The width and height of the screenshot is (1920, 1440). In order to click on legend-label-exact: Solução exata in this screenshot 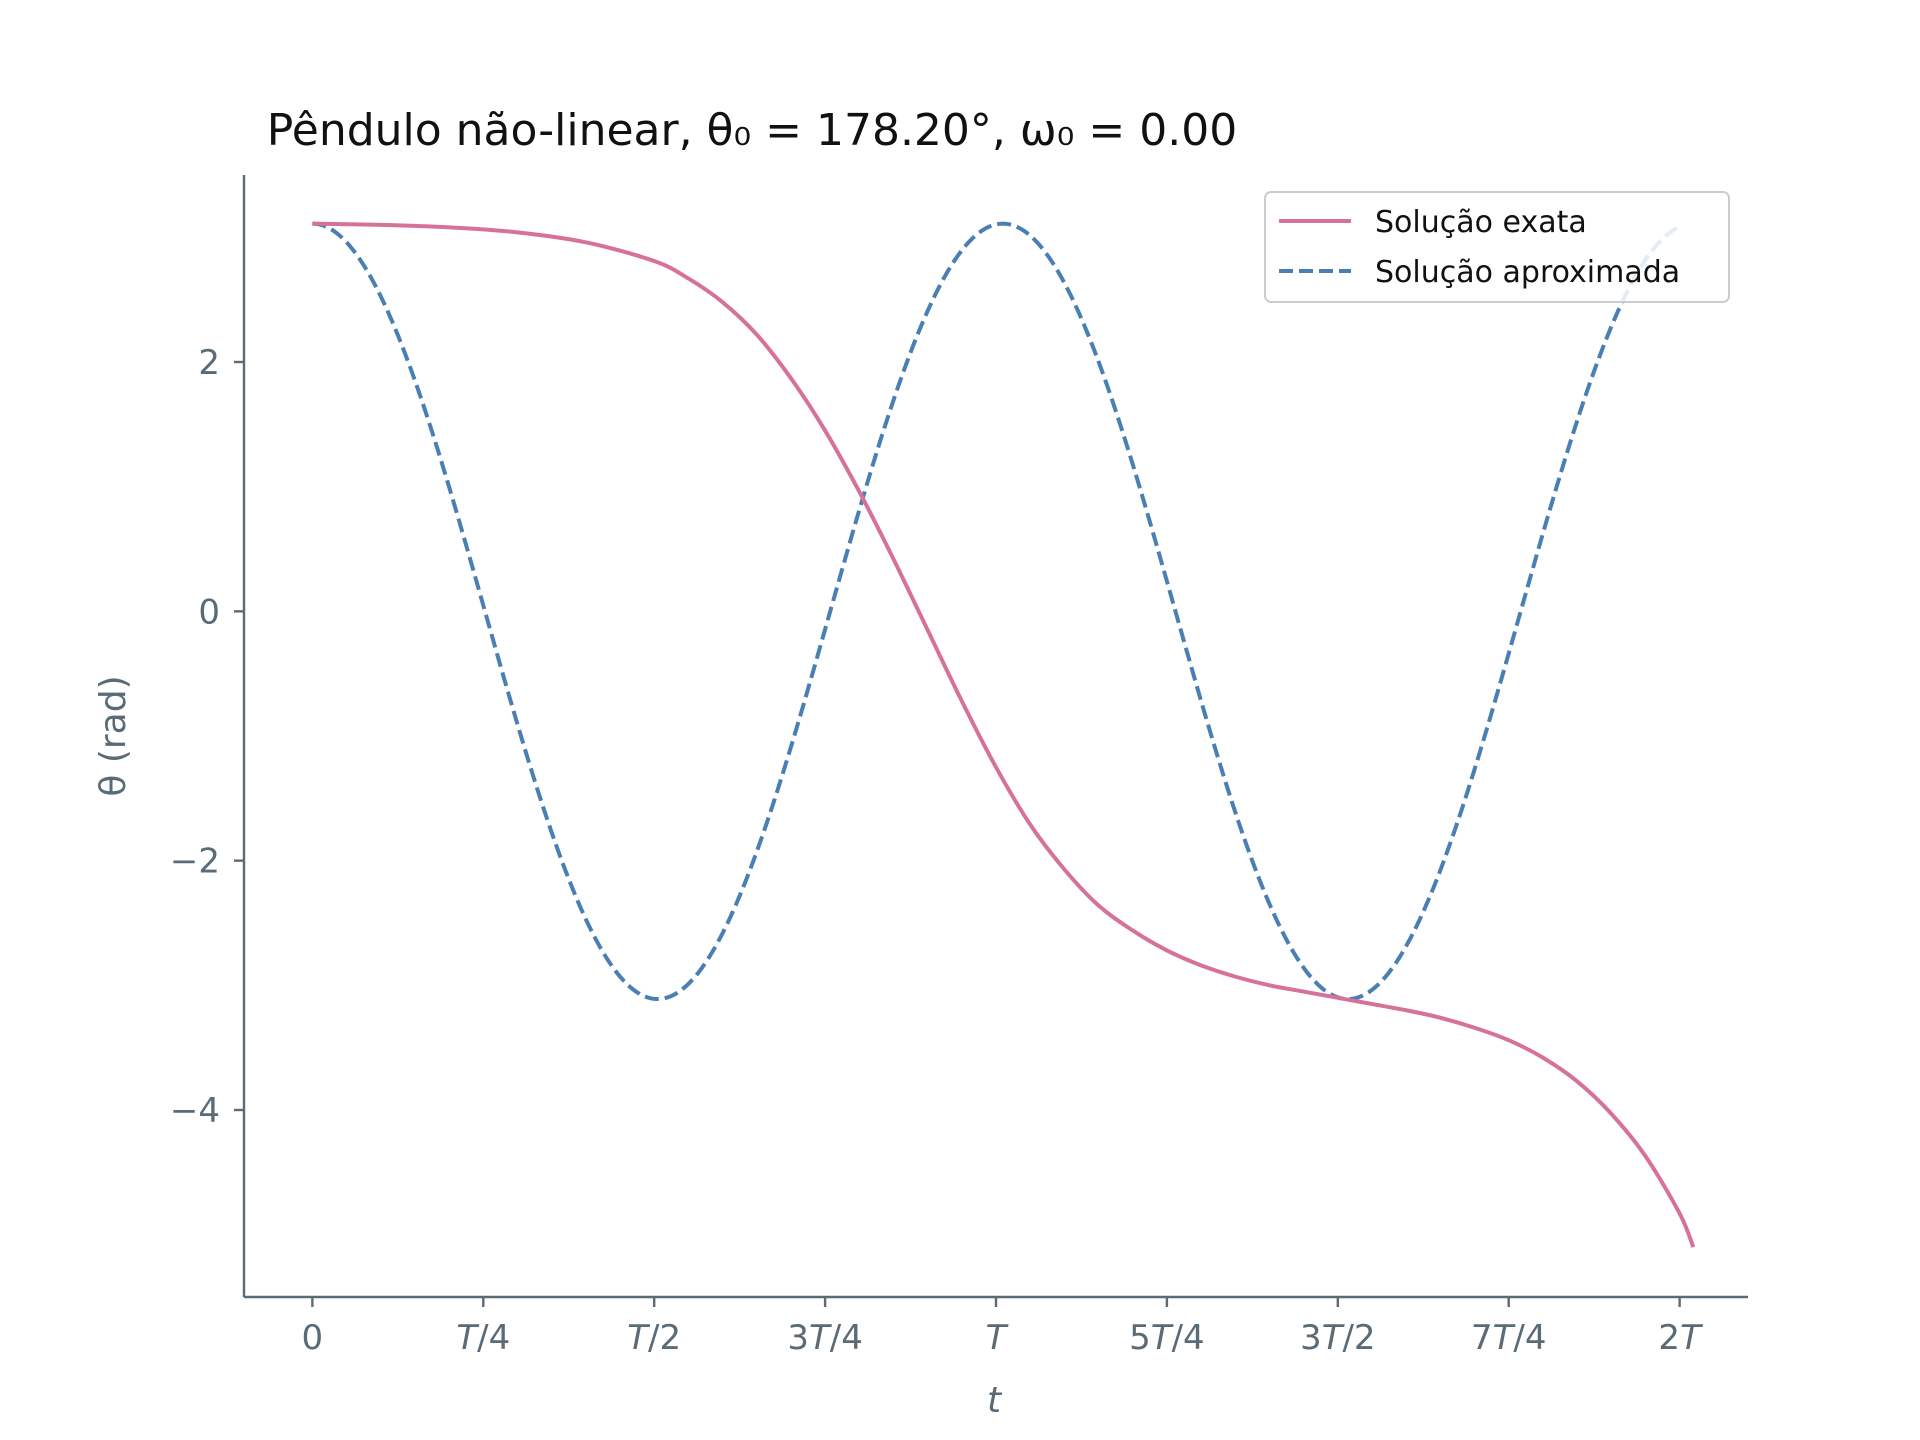, I will do `click(1481, 222)`.